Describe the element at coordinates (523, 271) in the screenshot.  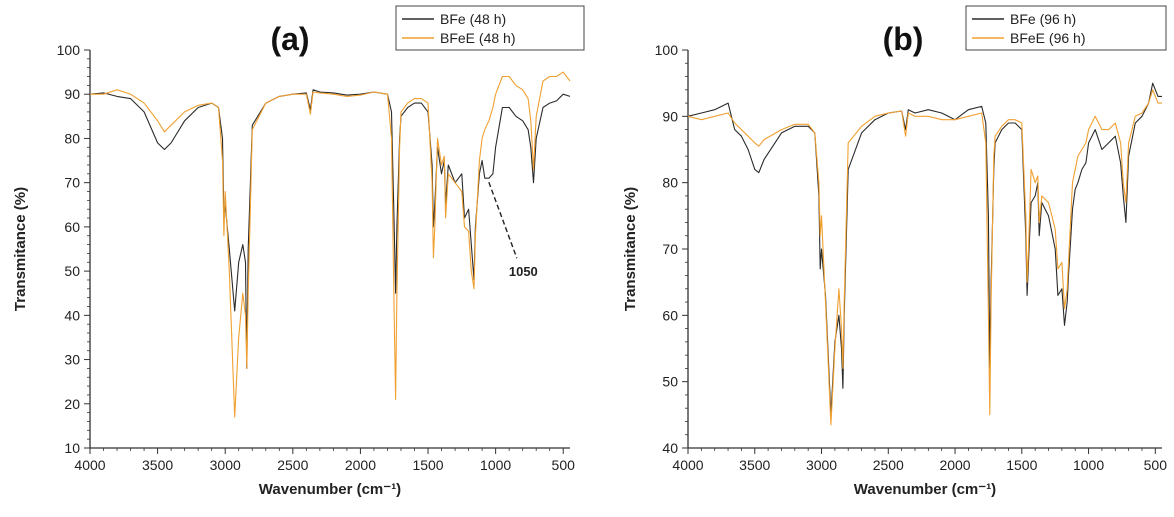
I see `annotation-label: 1050` at that location.